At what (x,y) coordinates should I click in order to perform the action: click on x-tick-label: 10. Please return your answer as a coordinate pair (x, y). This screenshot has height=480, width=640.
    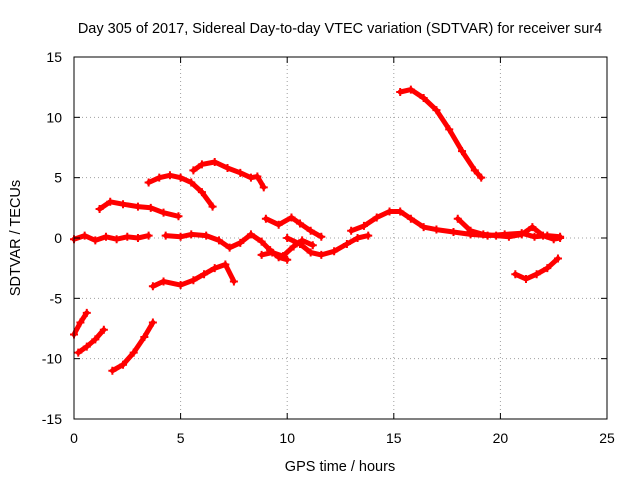
    Looking at the image, I should click on (287, 438).